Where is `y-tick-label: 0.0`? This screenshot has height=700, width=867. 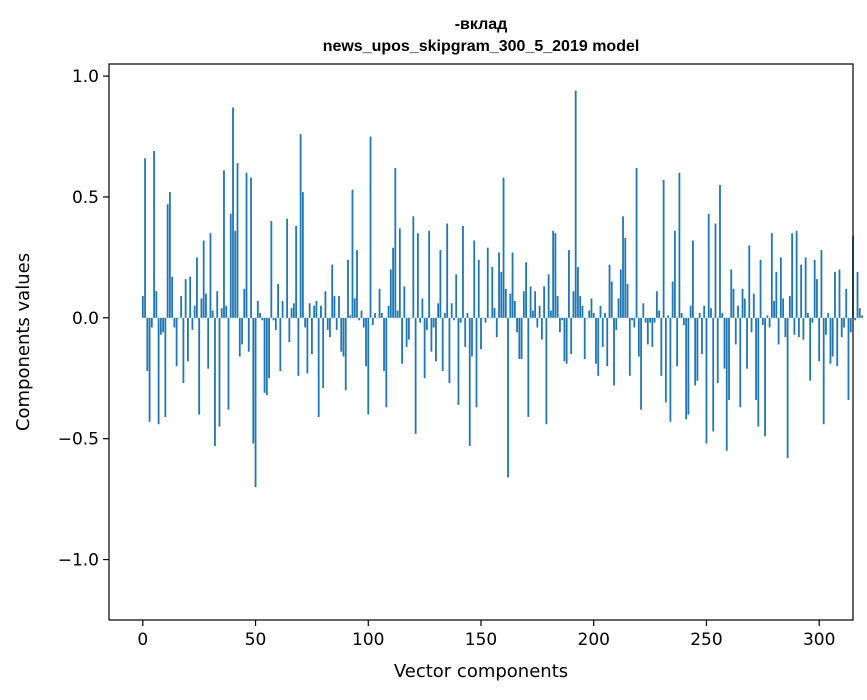
y-tick-label: 0.0 is located at coordinates (85, 319).